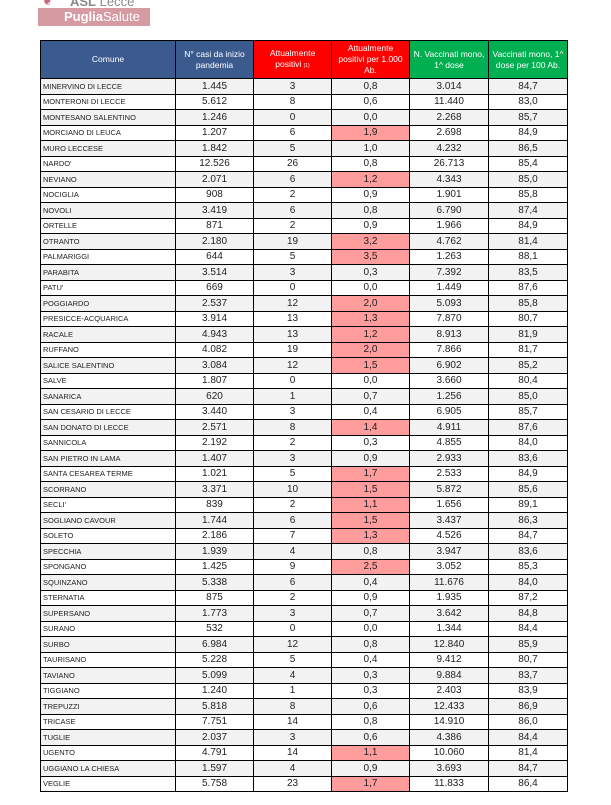  Describe the element at coordinates (121, 16) in the screenshot. I see `logo-brand-light: Salute` at that location.